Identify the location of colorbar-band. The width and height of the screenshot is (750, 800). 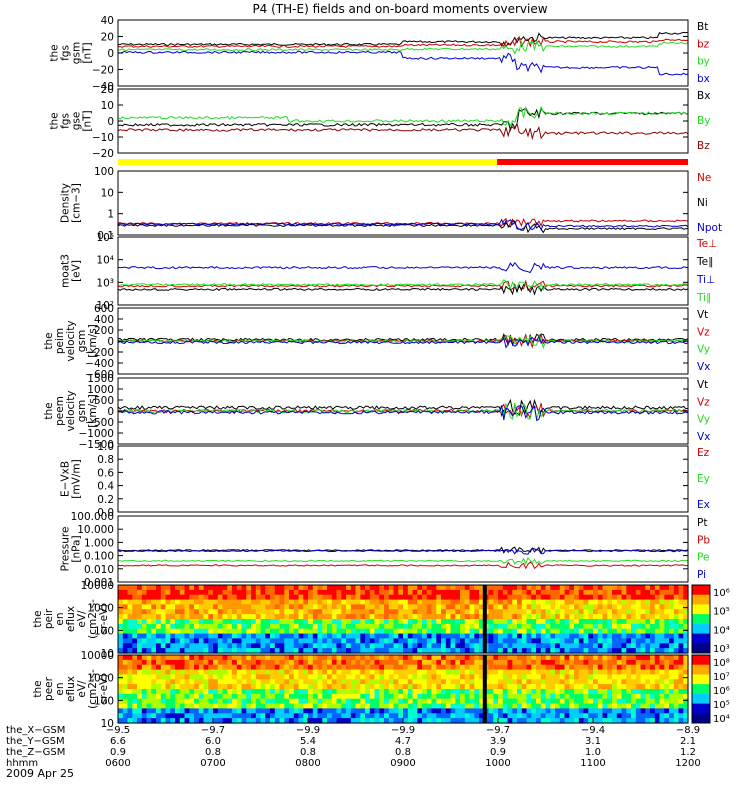
(701, 590).